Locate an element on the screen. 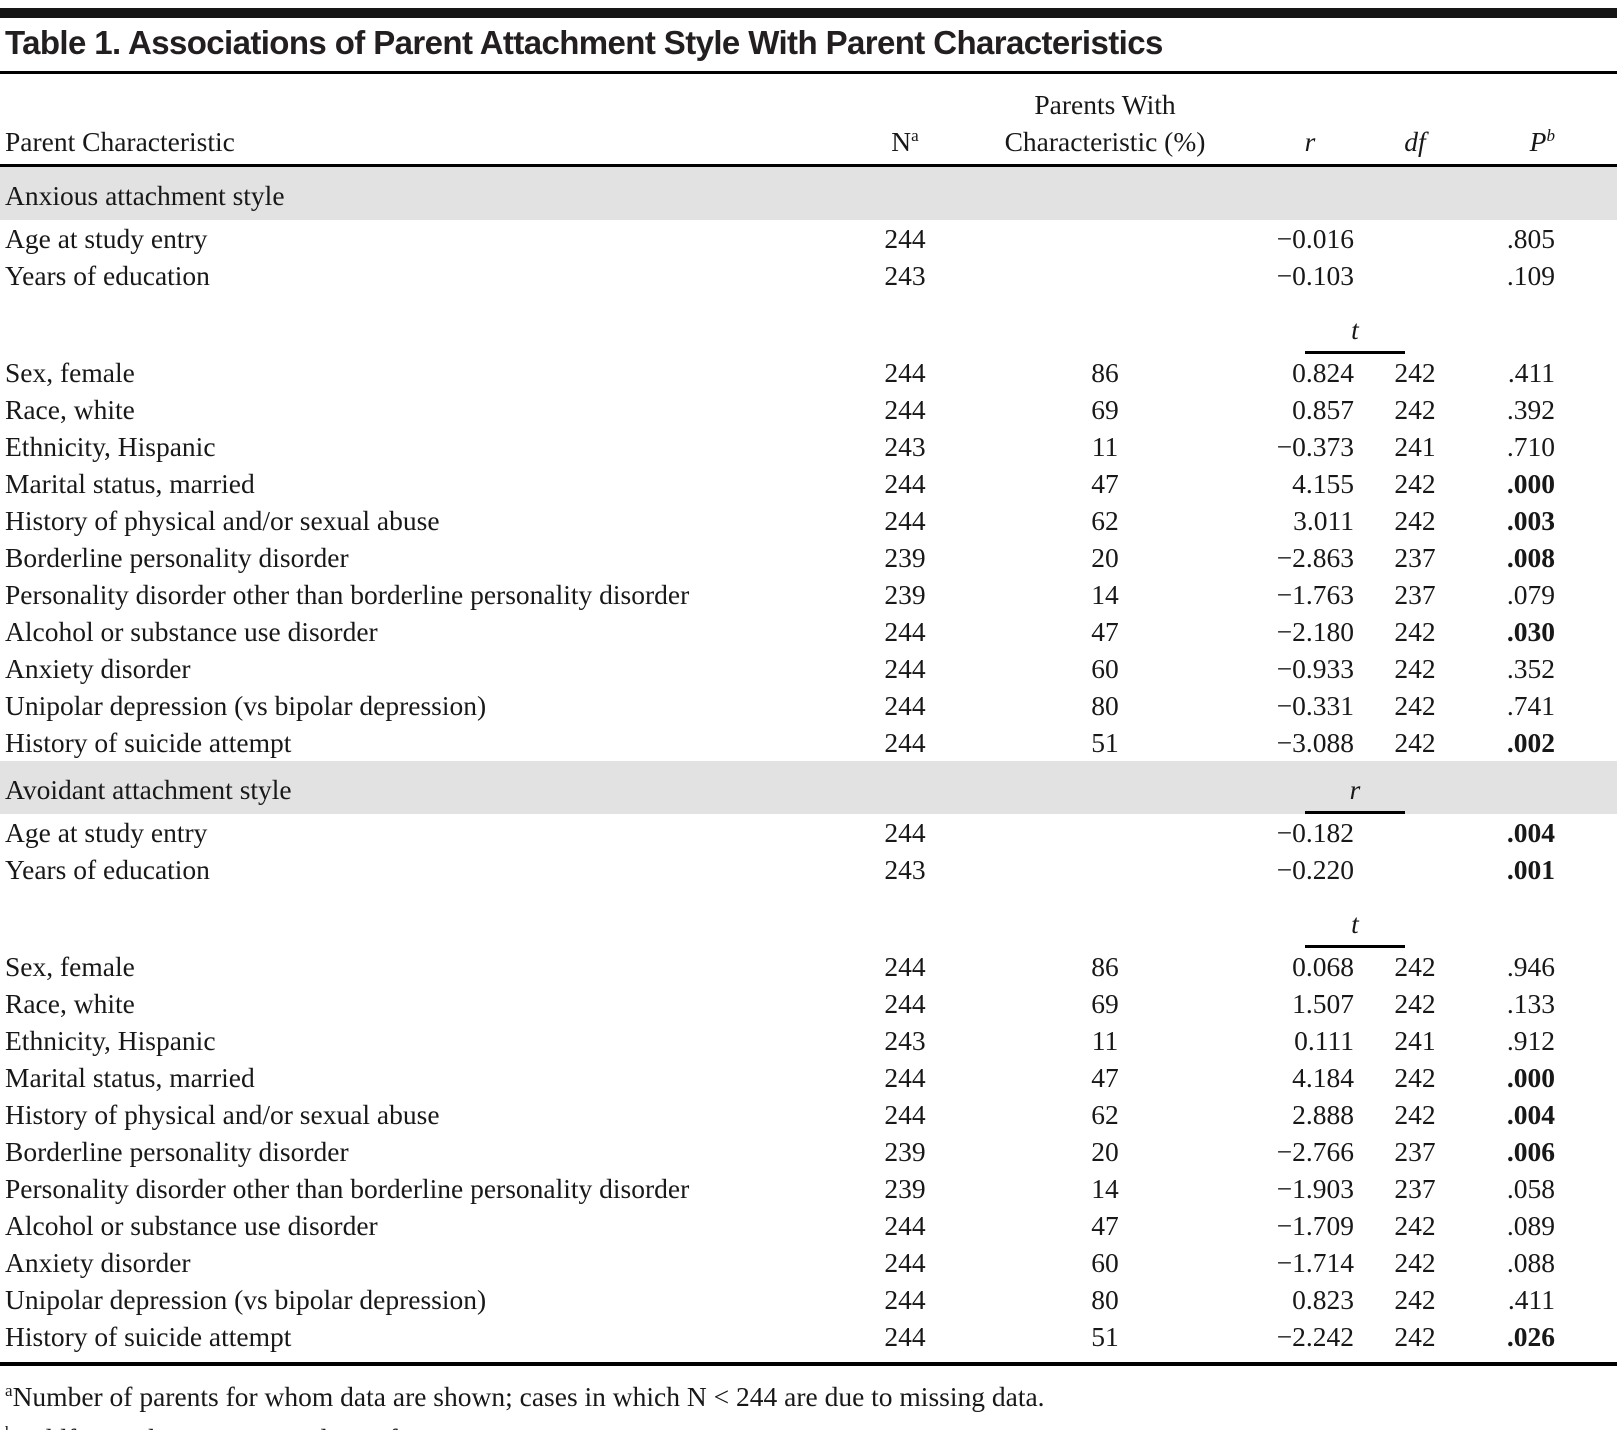  stat-value-cell: −1.709 is located at coordinates (1315, 1225).